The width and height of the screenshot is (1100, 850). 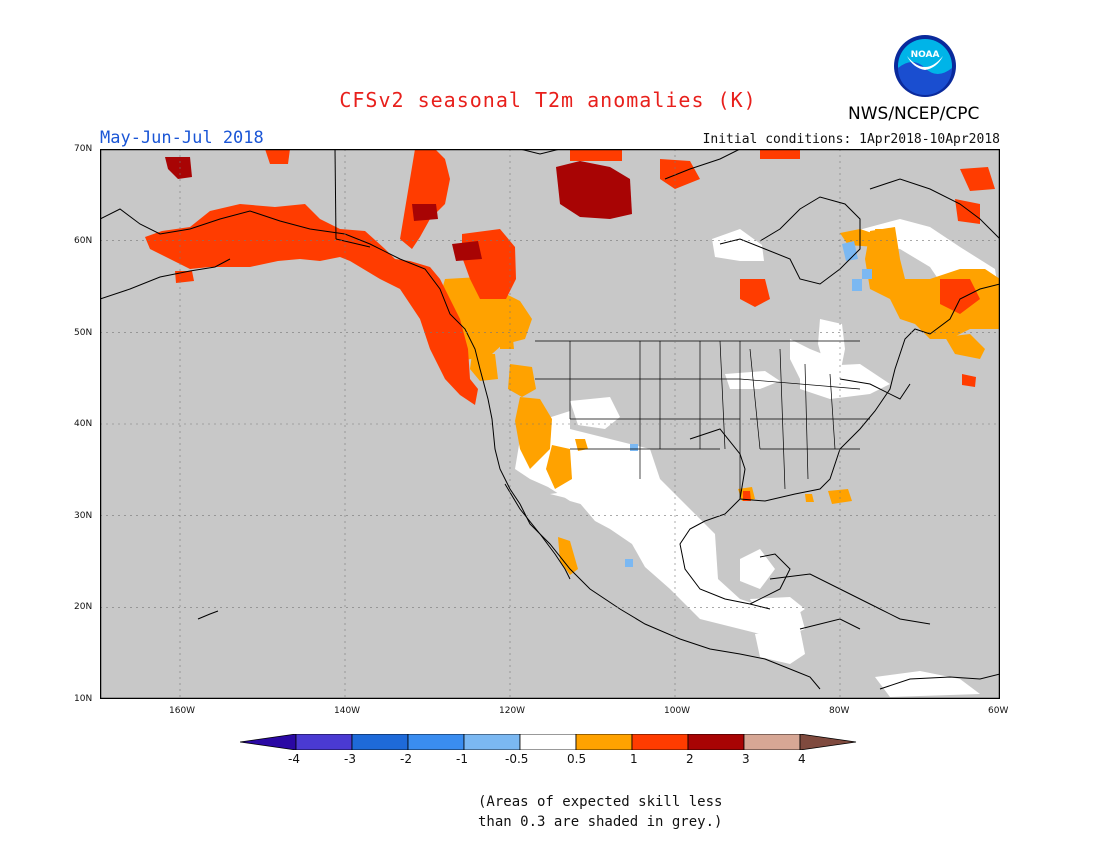 What do you see at coordinates (998, 711) in the screenshot?
I see `lon-tick: 60W` at bounding box center [998, 711].